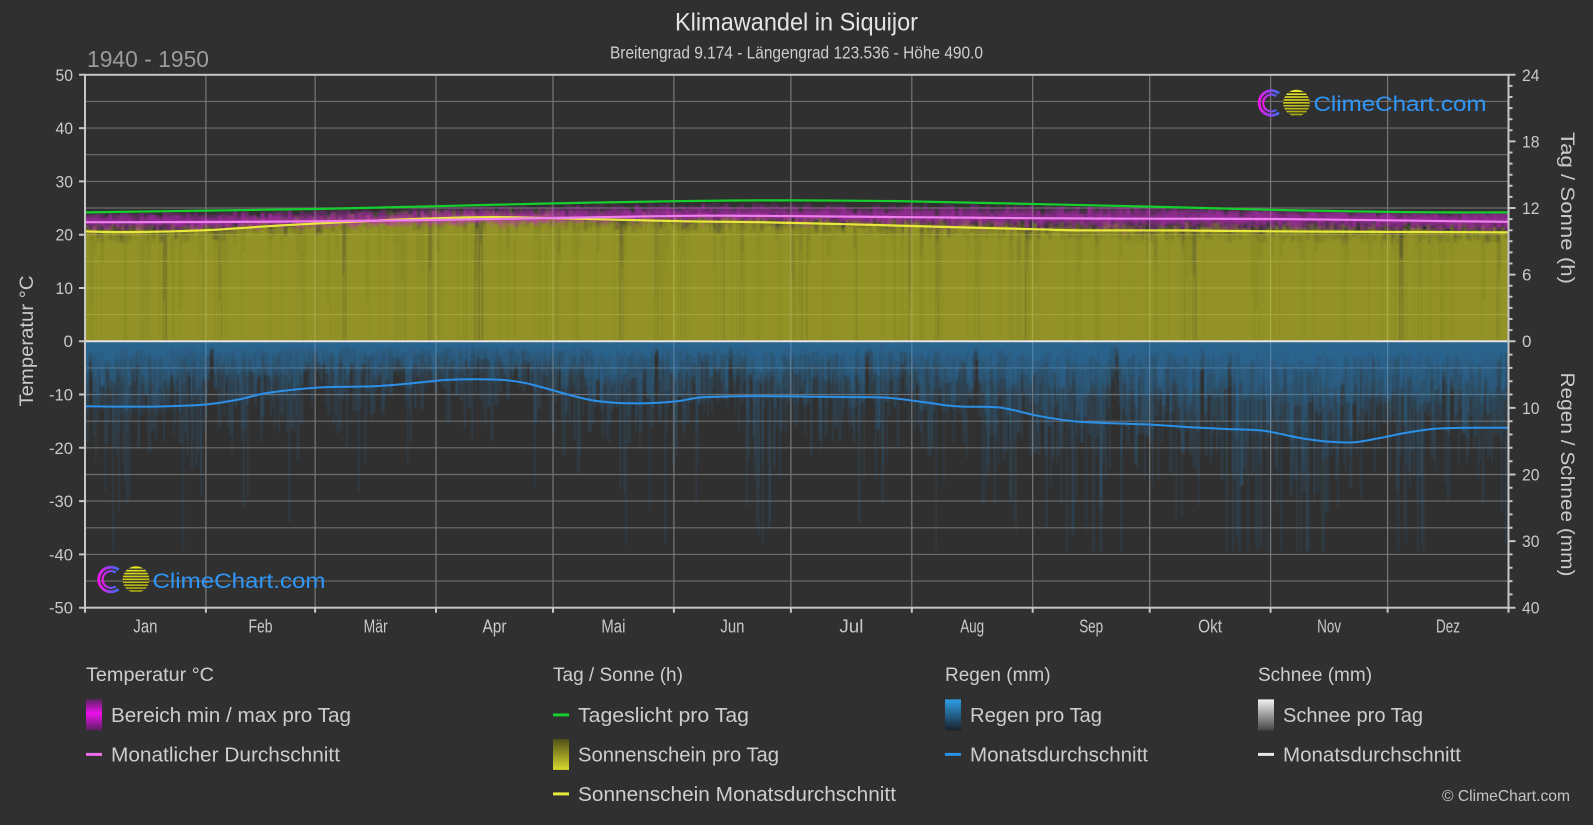 The width and height of the screenshot is (1593, 825). I want to click on svg-text: Aug, so click(972, 627).